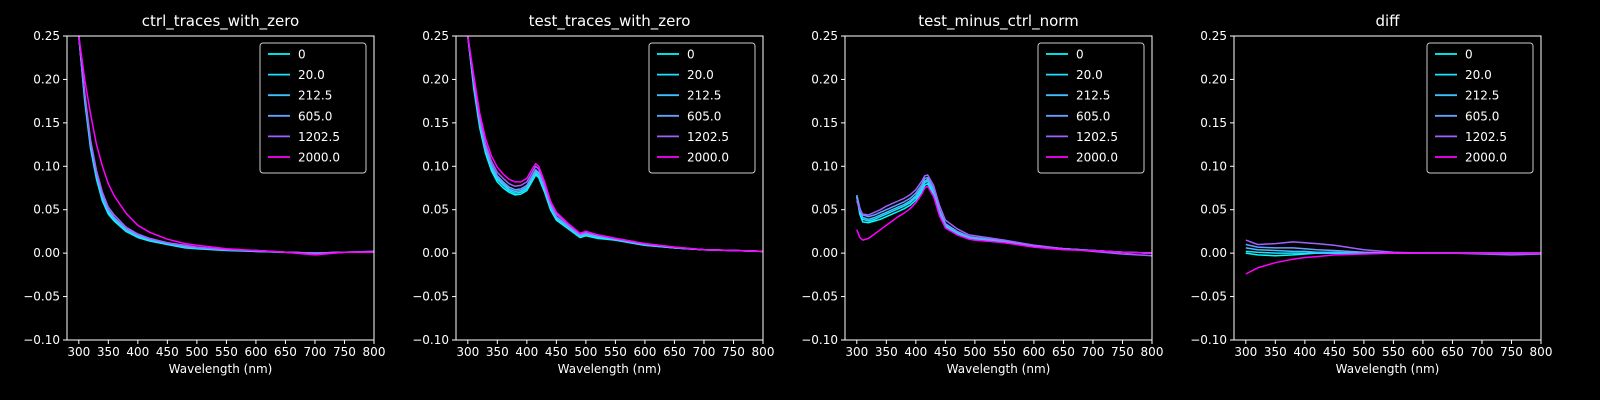 Image resolution: width=1600 pixels, height=400 pixels. I want to click on series-line-1202.5, so click(1004, 215).